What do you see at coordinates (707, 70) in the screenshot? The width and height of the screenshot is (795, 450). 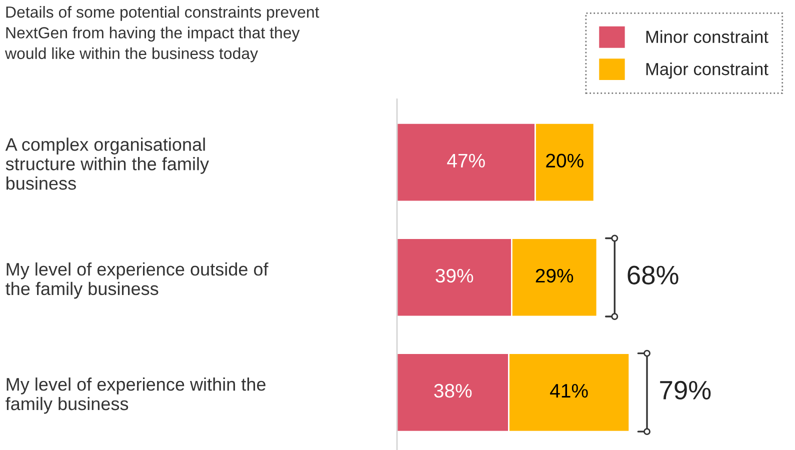 I see `legend-label: Major constraint` at bounding box center [707, 70].